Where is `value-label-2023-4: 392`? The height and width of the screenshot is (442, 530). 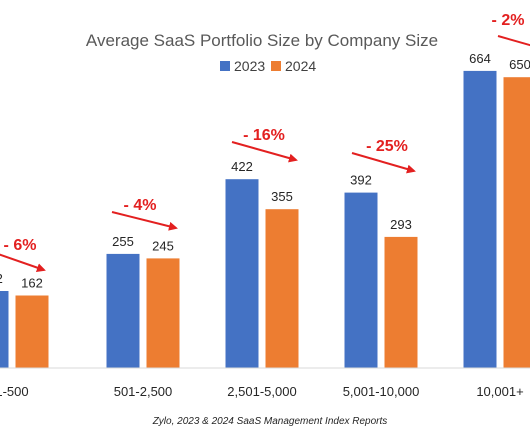
value-label-2023-4: 392 is located at coordinates (361, 180).